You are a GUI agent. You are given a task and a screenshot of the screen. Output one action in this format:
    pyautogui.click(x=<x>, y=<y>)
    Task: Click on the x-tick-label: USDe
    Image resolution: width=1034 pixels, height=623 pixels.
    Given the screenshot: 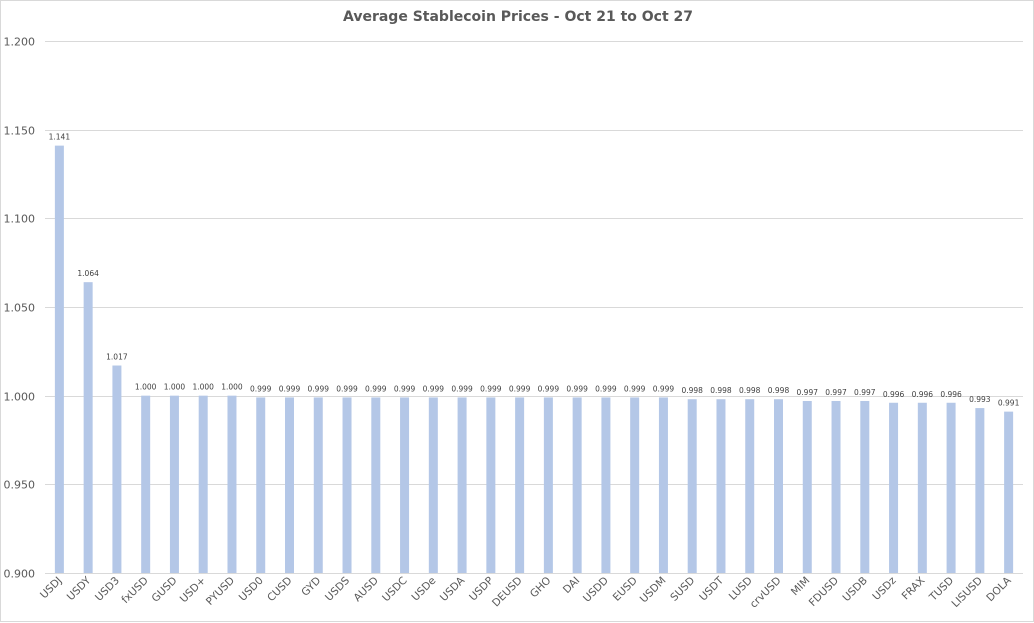 What is the action you would take?
    pyautogui.click(x=424, y=589)
    